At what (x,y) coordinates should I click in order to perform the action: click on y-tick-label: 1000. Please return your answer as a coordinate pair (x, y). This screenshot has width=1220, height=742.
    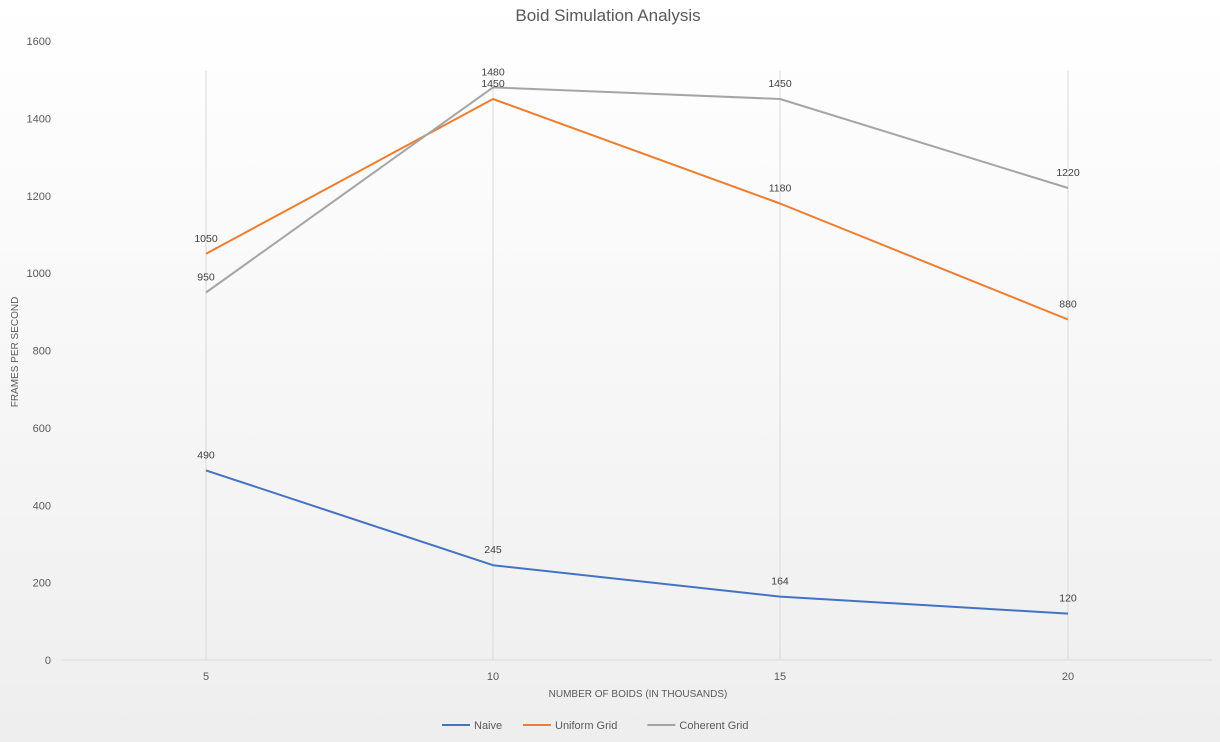
    Looking at the image, I should click on (39, 274).